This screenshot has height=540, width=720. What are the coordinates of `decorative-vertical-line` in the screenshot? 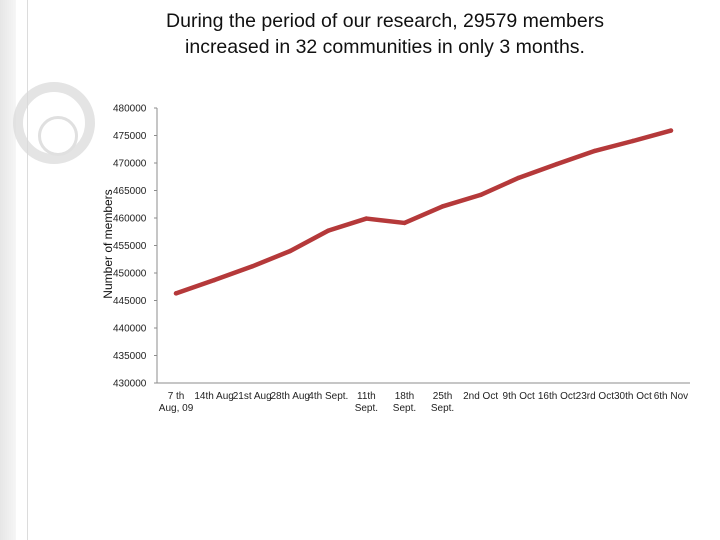 It's located at (27, 270).